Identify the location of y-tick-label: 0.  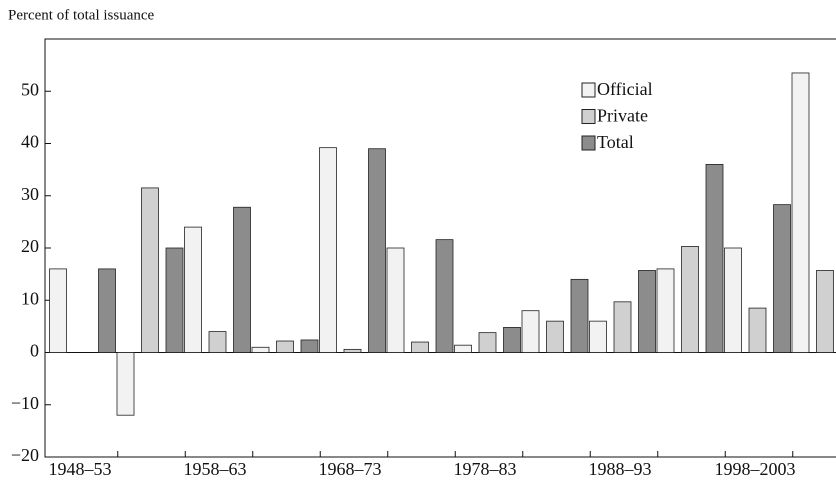
(34, 351).